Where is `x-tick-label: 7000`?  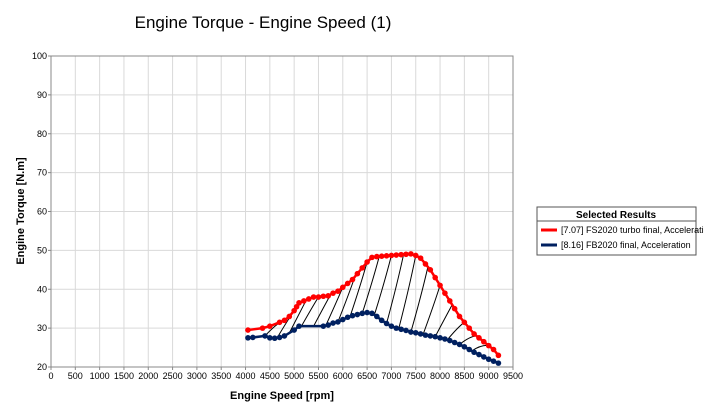
x-tick-label: 7000 is located at coordinates (391, 376).